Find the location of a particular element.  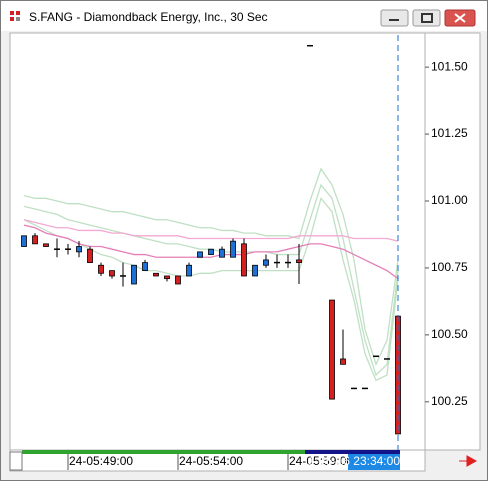

scroll-right-arrow is located at coordinates (468, 461).